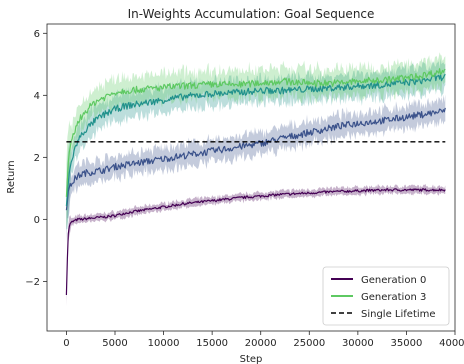 The image size is (464, 364). Describe the element at coordinates (164, 343) in the screenshot. I see `x-tick-label: 10000` at that location.